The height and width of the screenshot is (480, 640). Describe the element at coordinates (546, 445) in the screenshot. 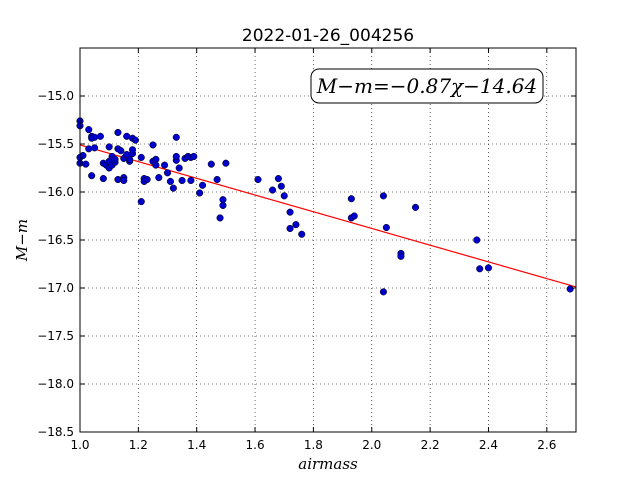

I see `x-tick-label: 2.6` at that location.